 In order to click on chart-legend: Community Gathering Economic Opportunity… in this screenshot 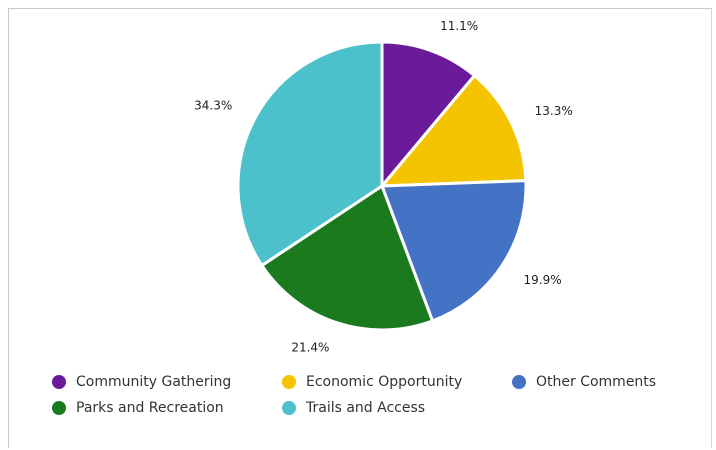, I will do `click(372, 395)`.